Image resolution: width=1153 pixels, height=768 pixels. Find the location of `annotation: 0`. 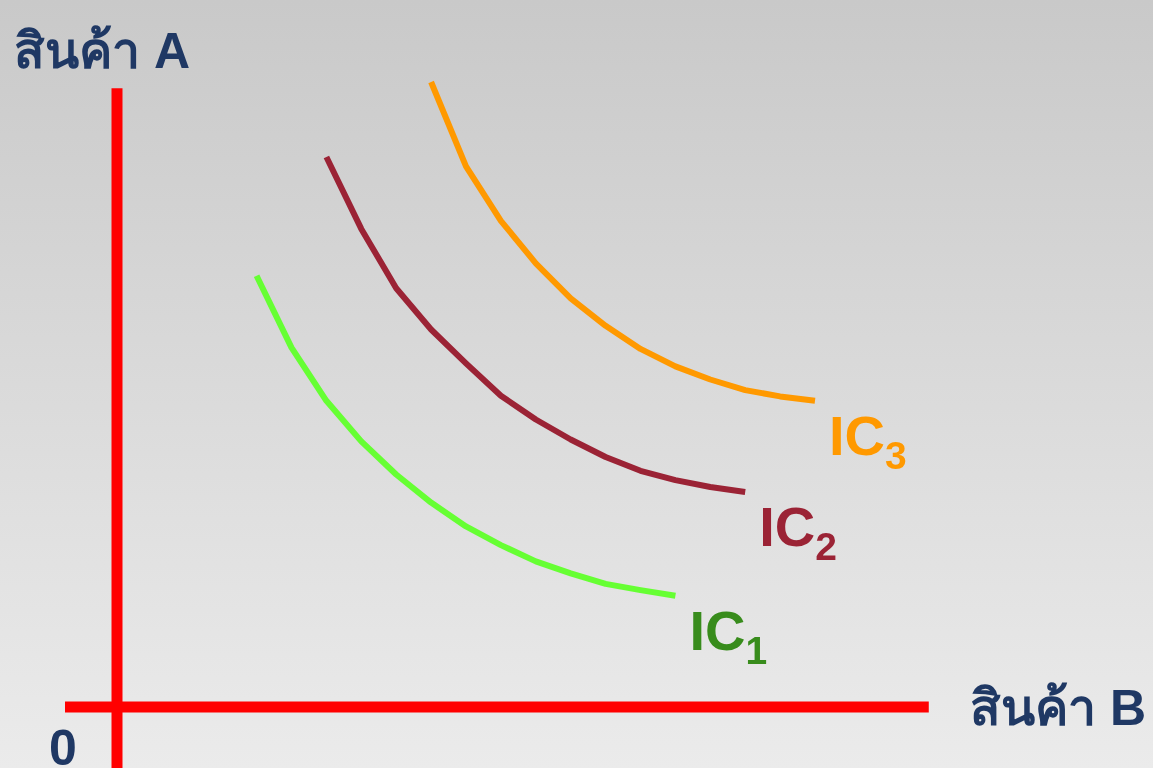

annotation: 0 is located at coordinates (63, 744).